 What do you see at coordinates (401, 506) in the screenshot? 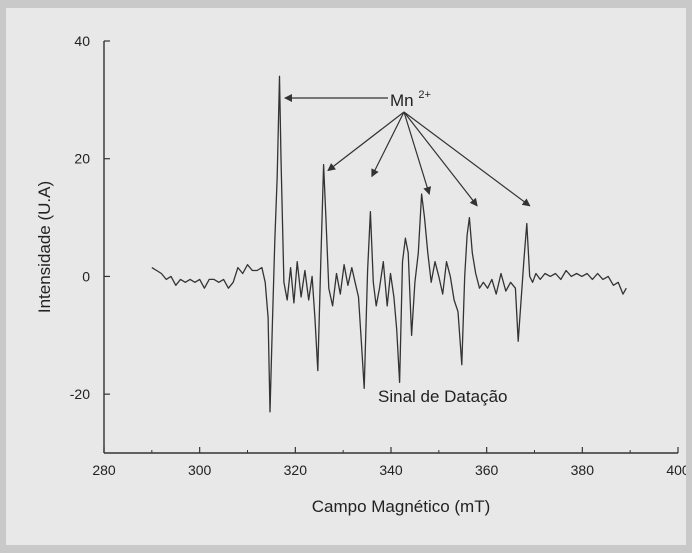
I see `x-axis-title: Campo Magnético (mT)` at bounding box center [401, 506].